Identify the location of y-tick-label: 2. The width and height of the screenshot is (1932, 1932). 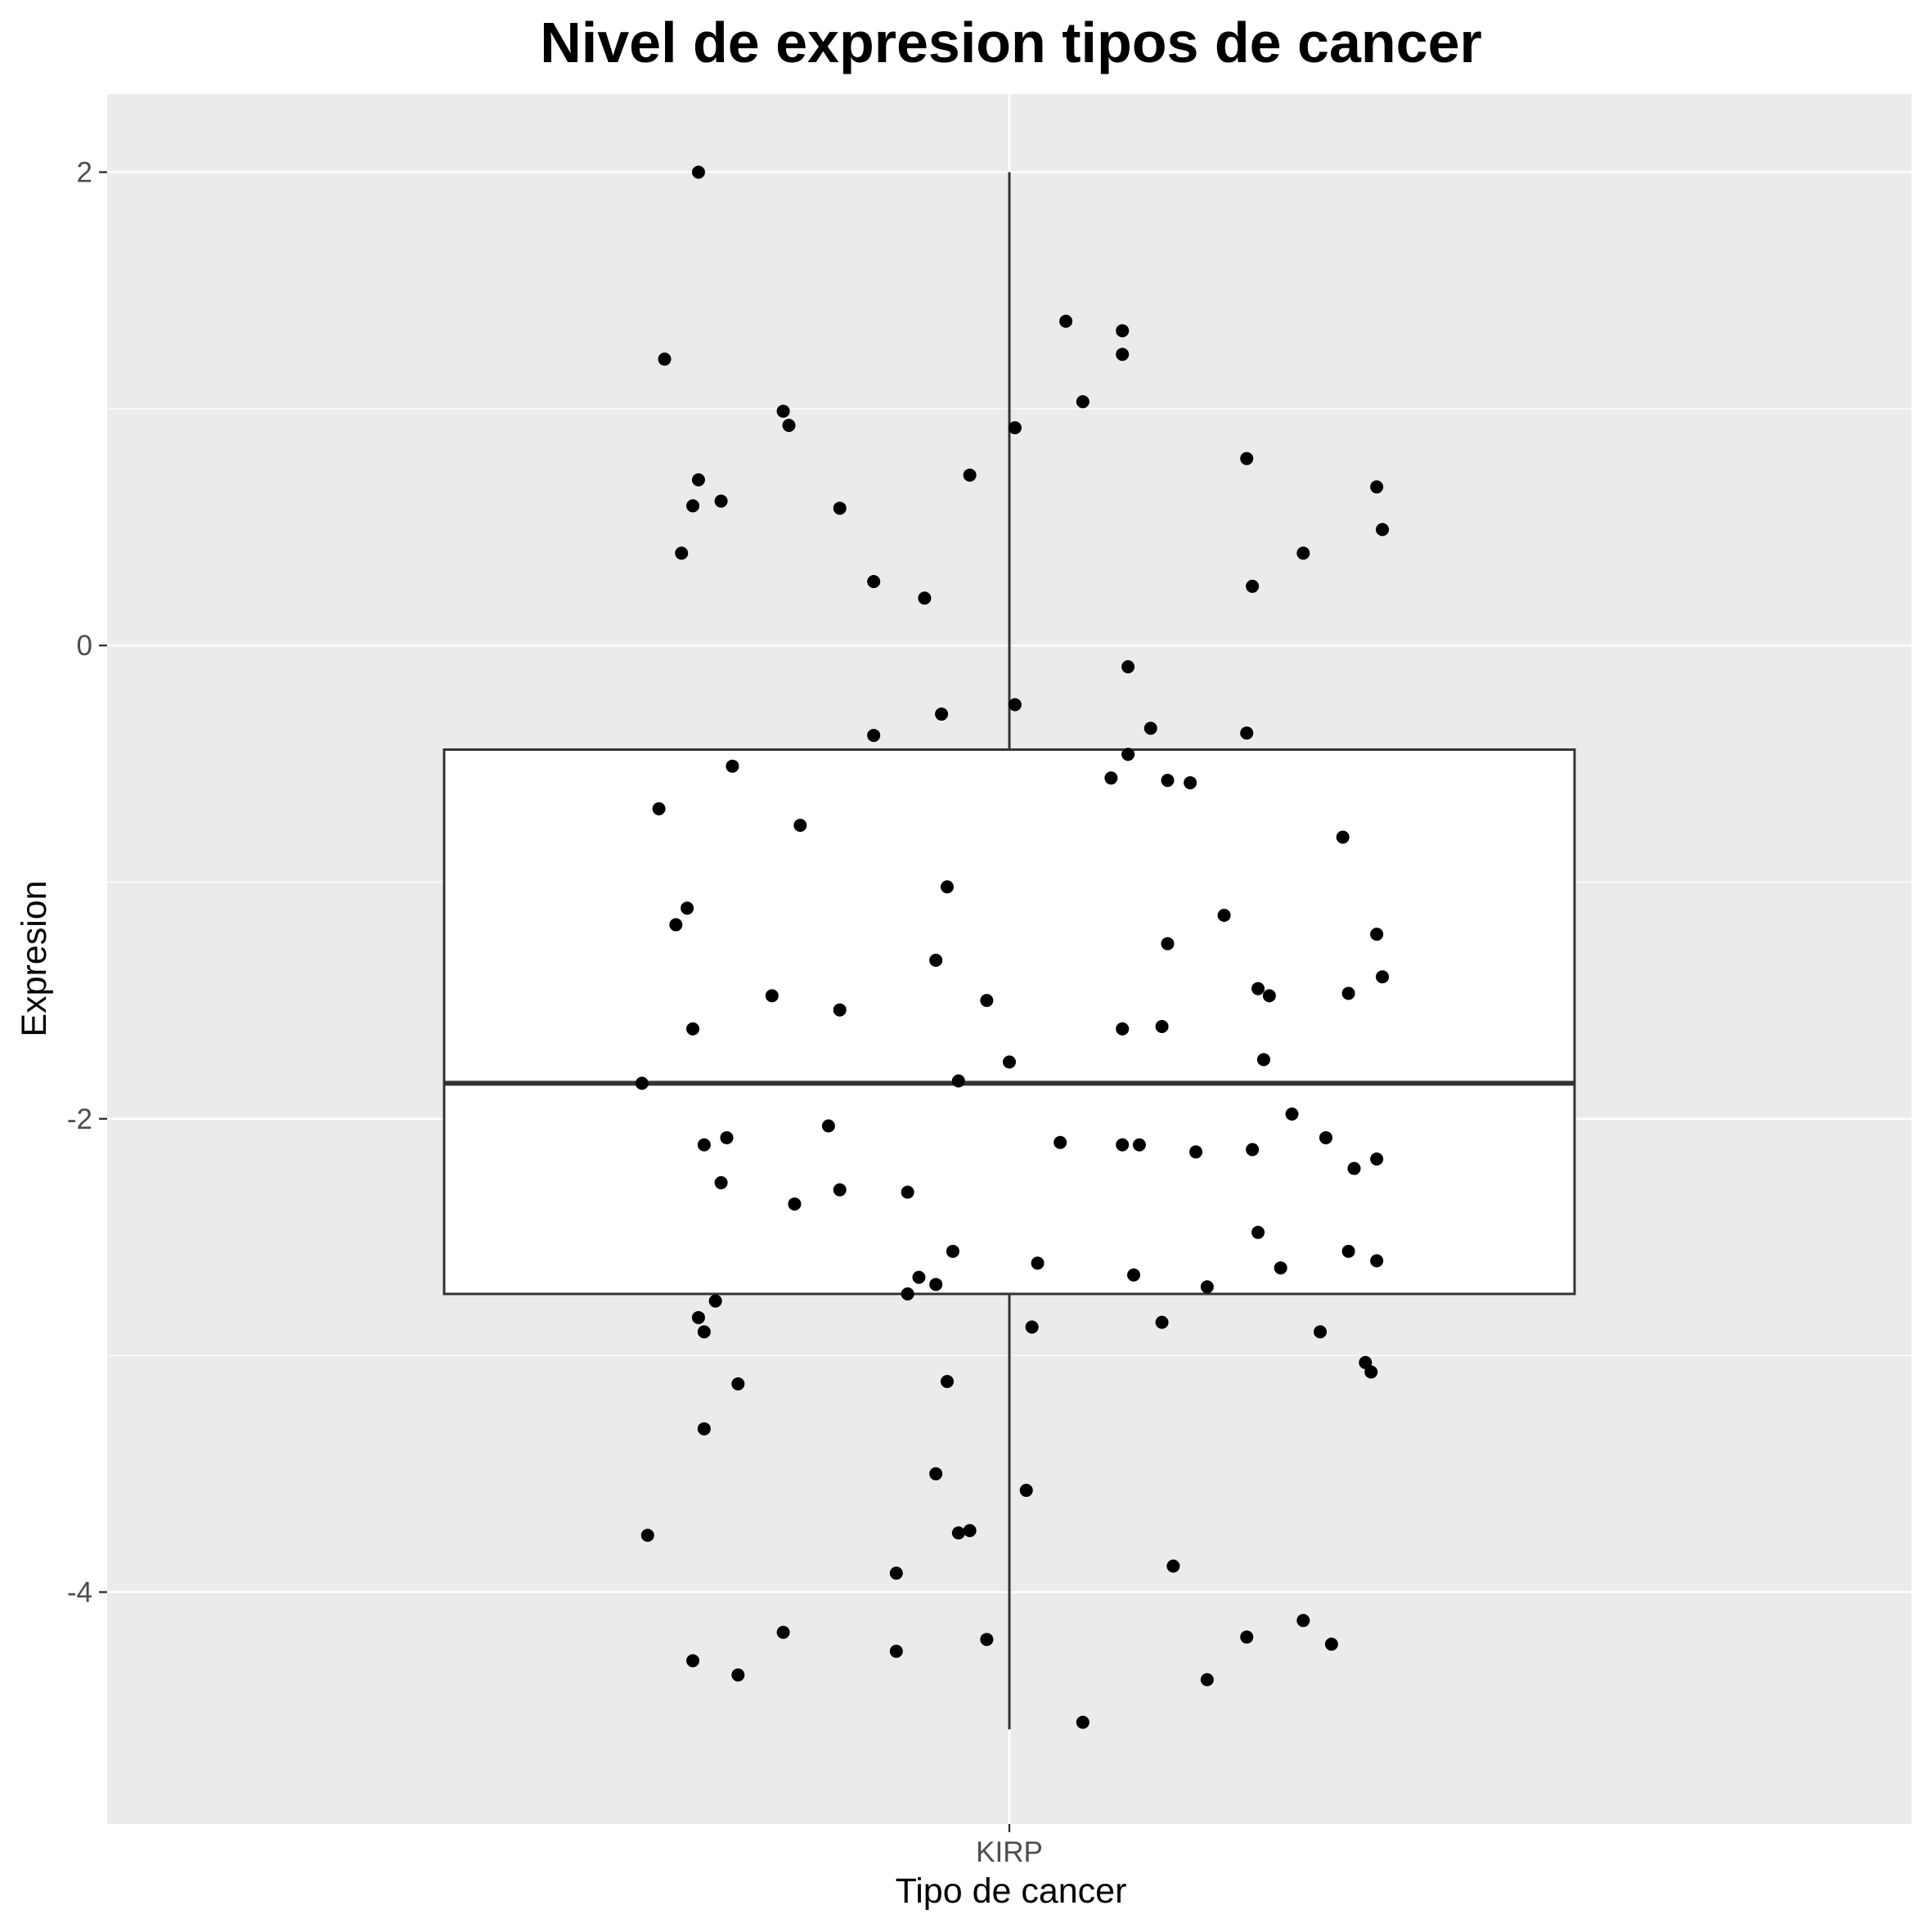
(84, 172).